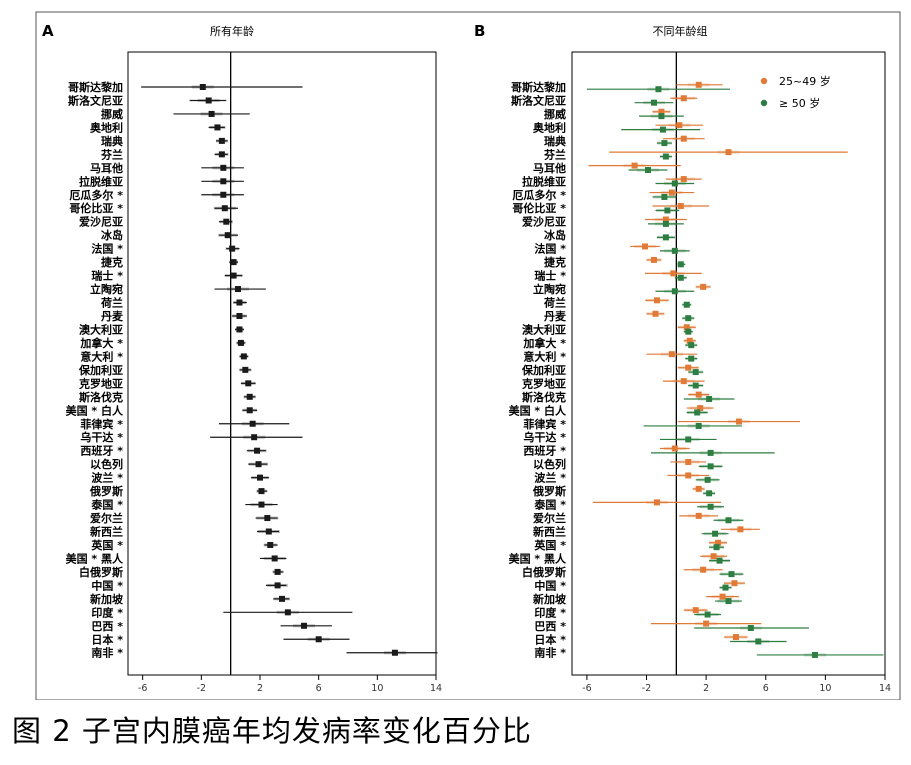 This screenshot has width=911, height=765. I want to click on category-label: 斯洛伐克, so click(544, 397).